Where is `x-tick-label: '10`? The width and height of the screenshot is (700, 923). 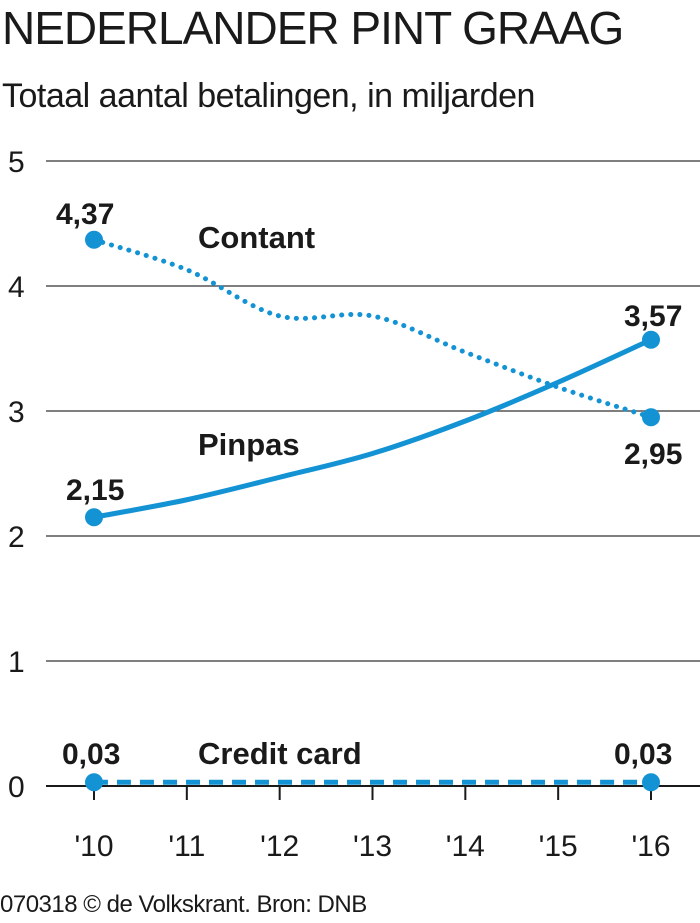
x-tick-label: '10 is located at coordinates (93, 846).